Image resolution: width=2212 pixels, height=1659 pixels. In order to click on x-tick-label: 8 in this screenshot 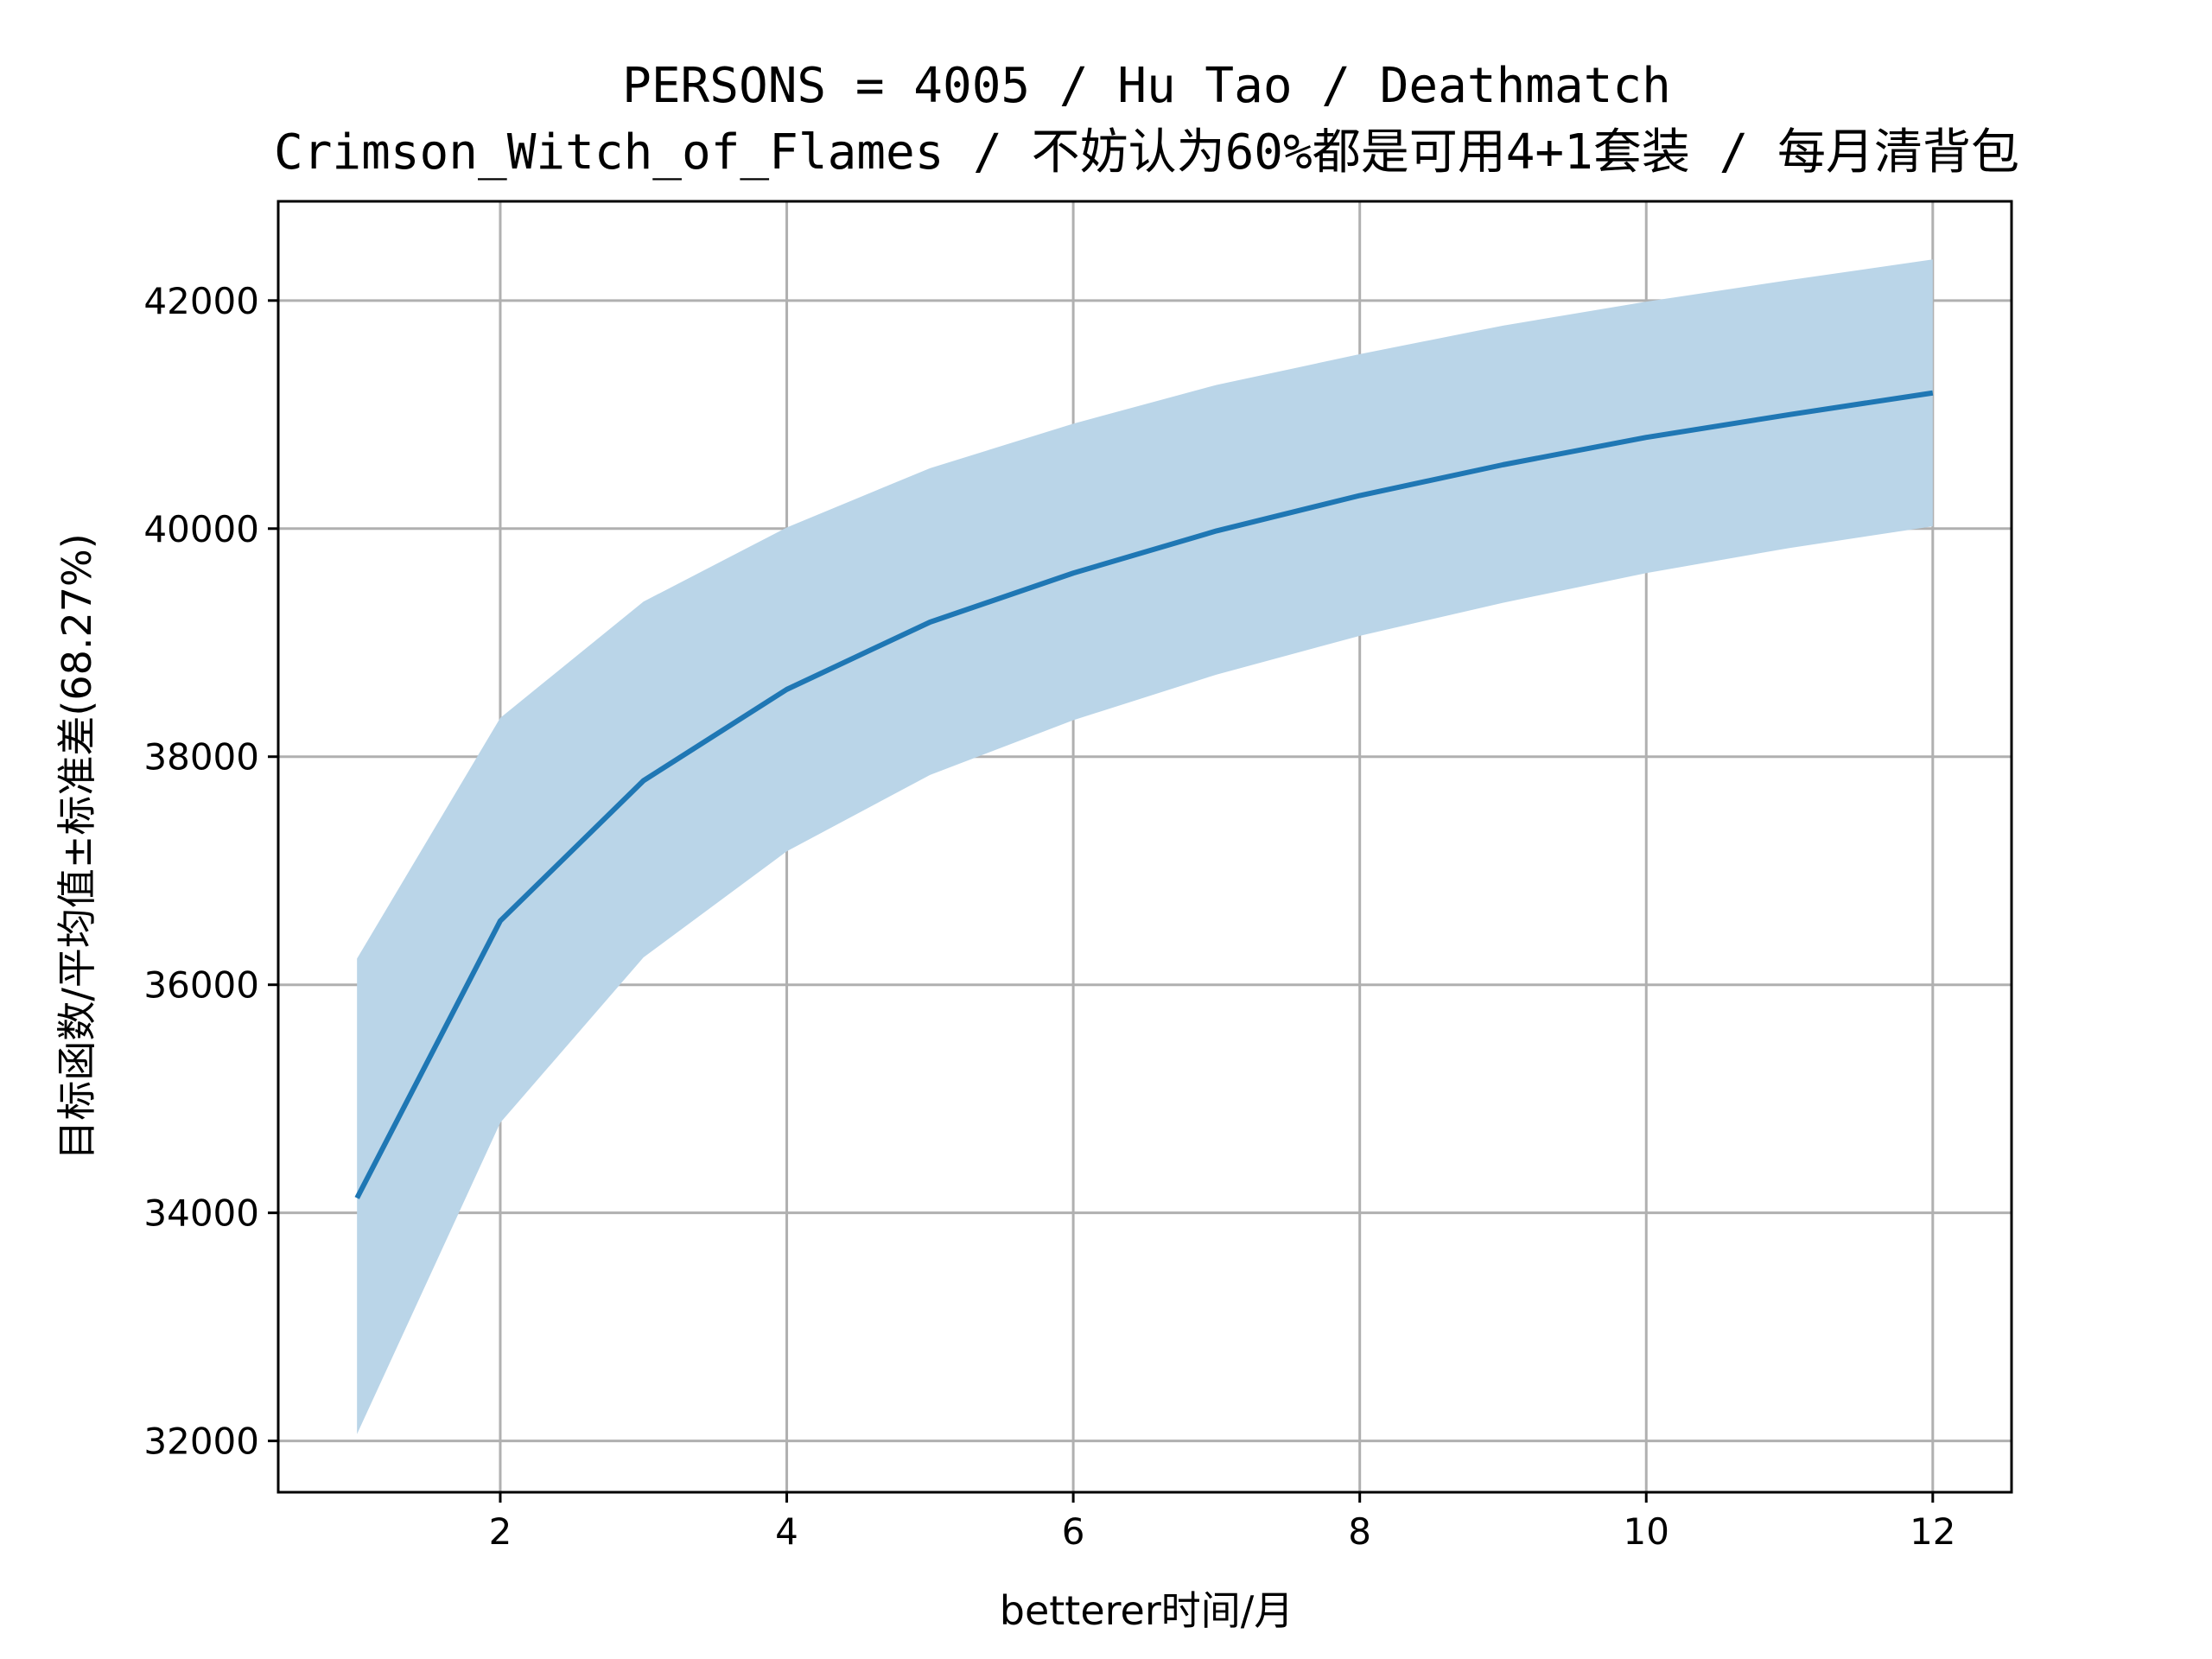, I will do `click(1359, 1531)`.